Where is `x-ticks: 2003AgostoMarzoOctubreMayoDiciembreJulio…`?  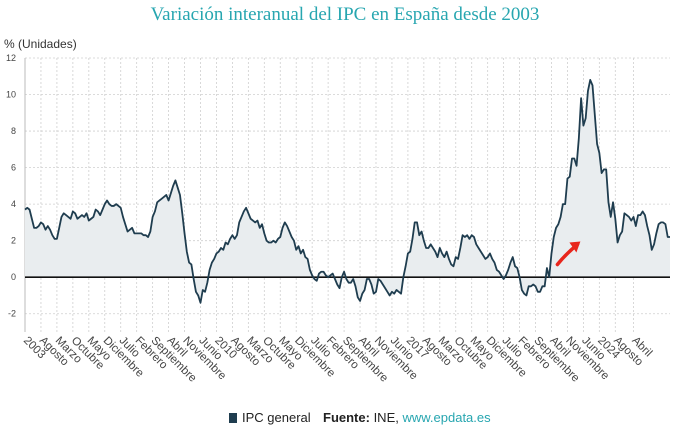
x-ticks: 2003AgostoMarzoOctubreMayoDiciembreJulio… is located at coordinates (337, 360).